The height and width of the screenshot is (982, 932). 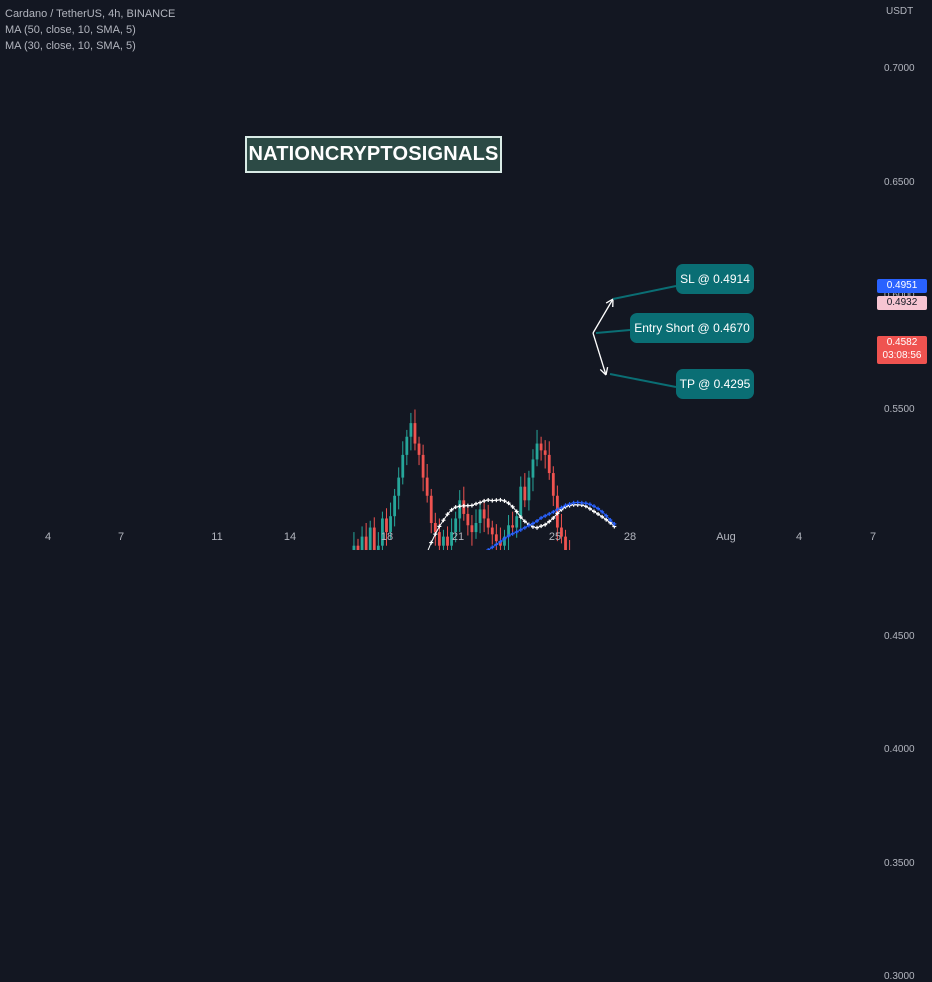 I want to click on ma50-line, so click(x=319, y=526).